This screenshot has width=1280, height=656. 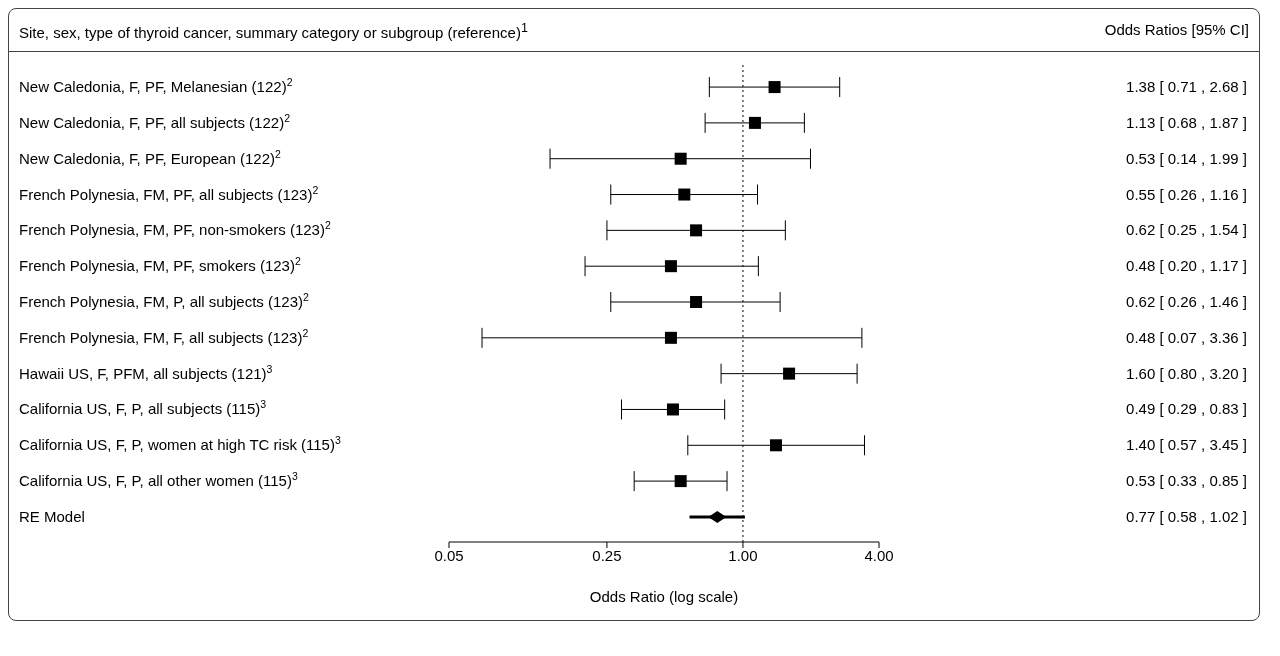 What do you see at coordinates (1186, 87) in the screenshot?
I see `text: 1.38 [ 0.71 , 2.68 ]` at bounding box center [1186, 87].